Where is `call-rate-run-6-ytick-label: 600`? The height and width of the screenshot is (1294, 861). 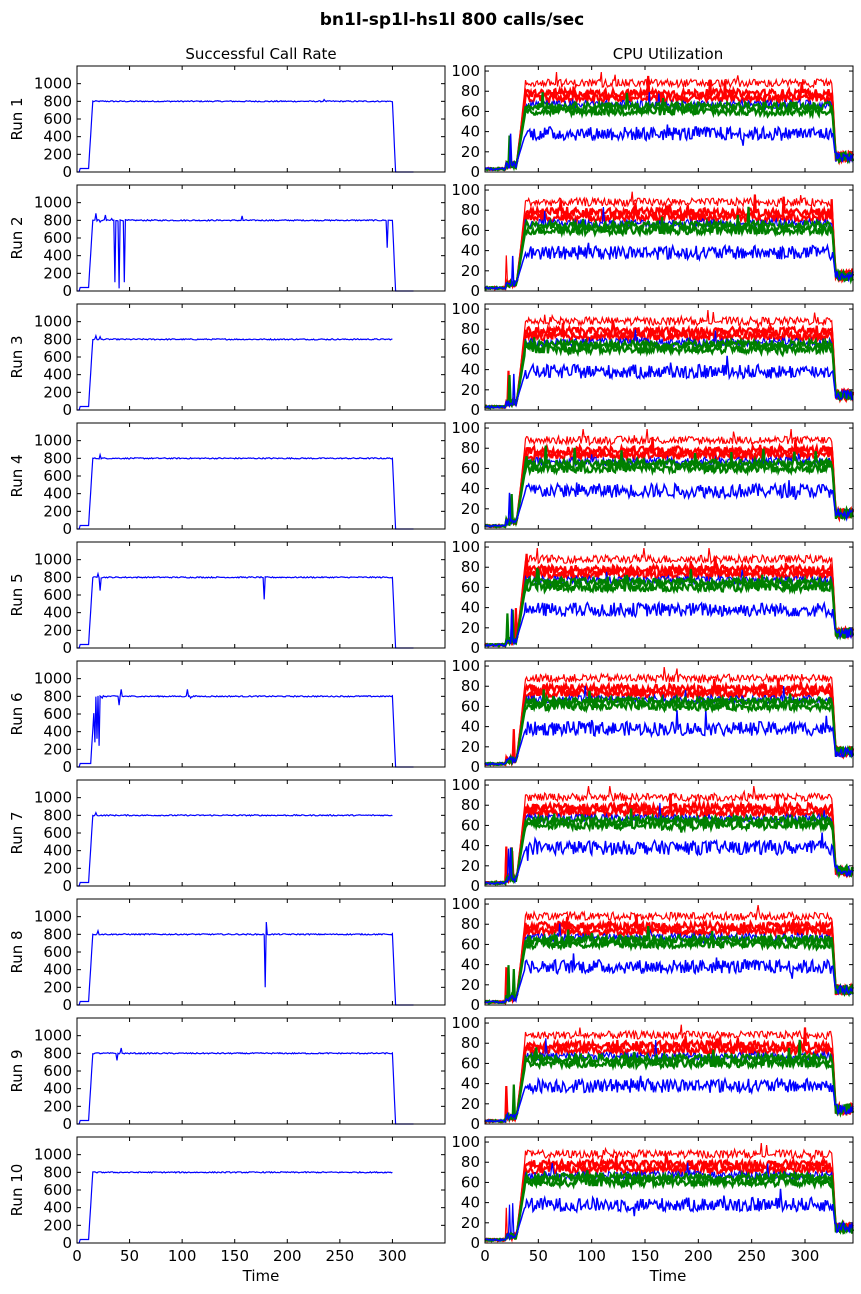
call-rate-run-6-ytick-label: 600 is located at coordinates (57, 714).